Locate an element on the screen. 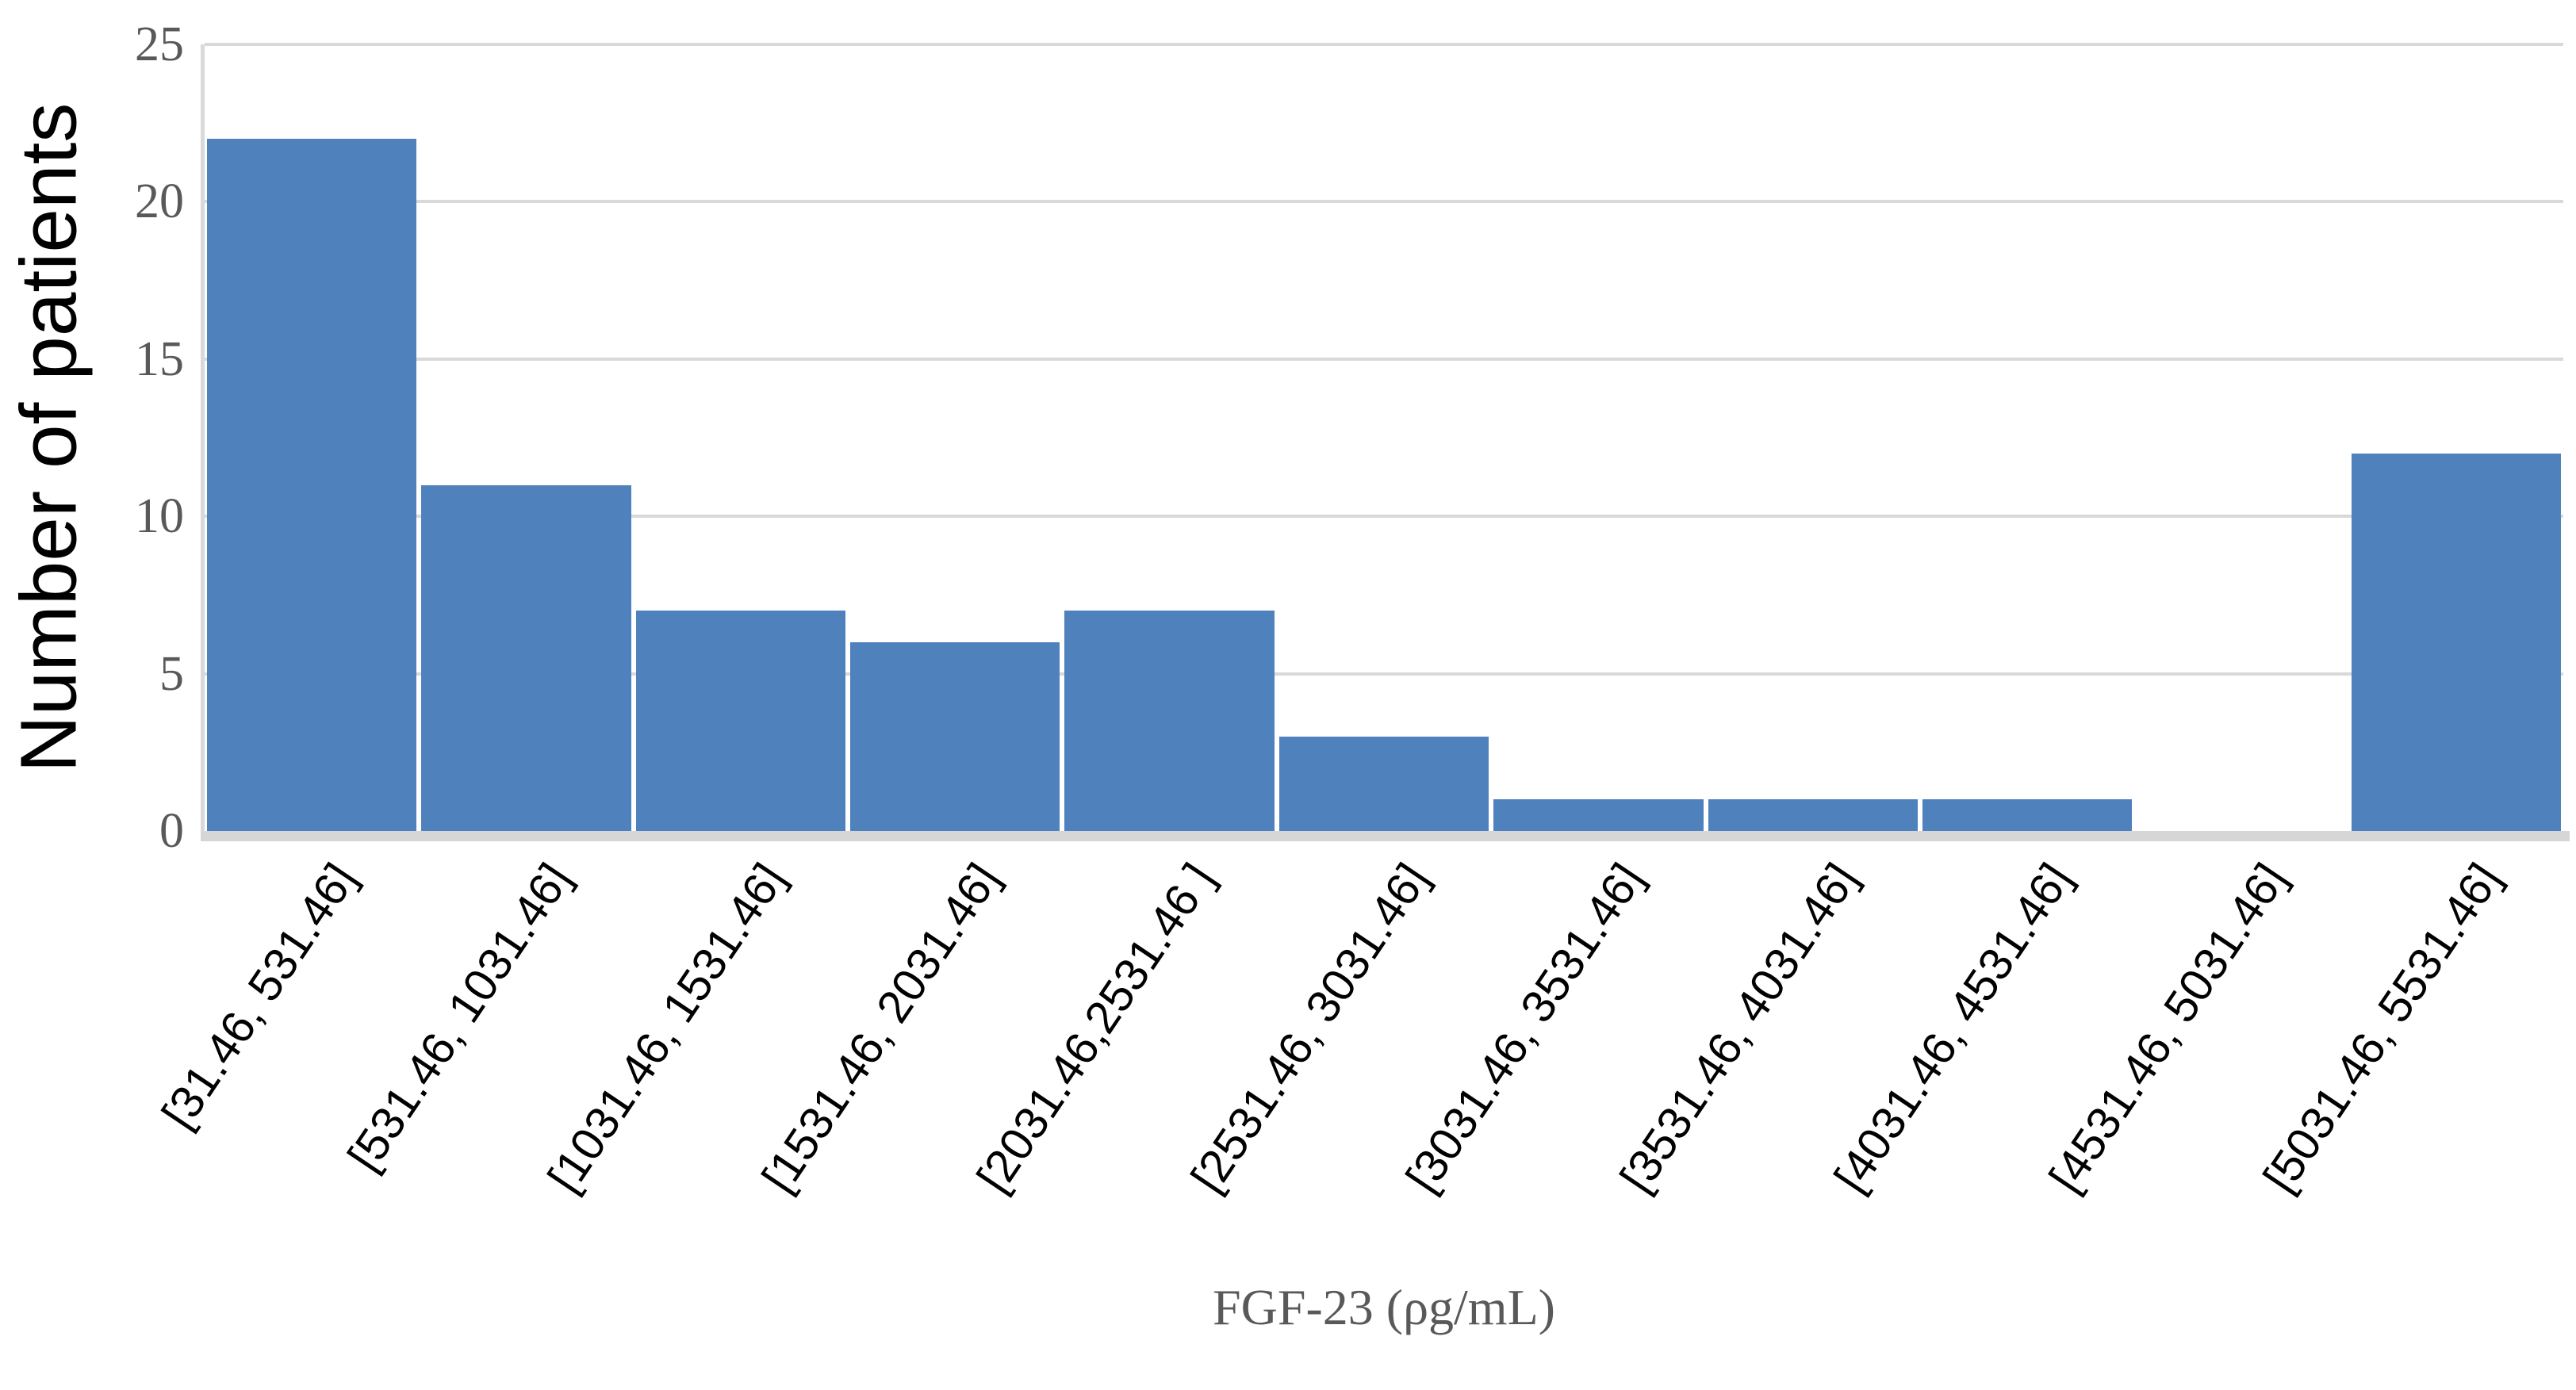 The width and height of the screenshot is (2576, 1390). x-tick-label-10: [4531.46, 5031.46] is located at coordinates (2168, 1027).